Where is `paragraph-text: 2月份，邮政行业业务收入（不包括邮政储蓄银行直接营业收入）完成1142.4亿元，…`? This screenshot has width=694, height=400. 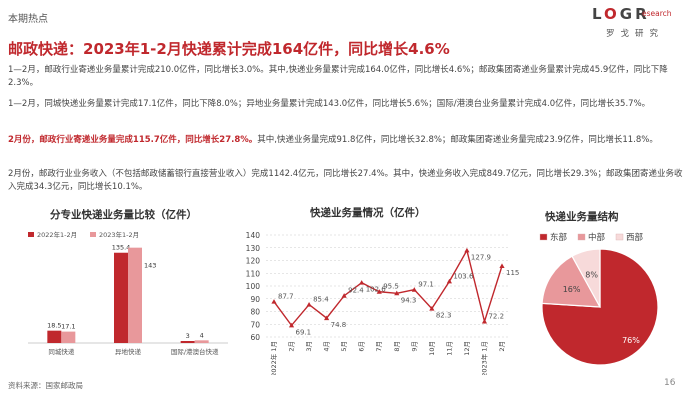
paragraph-text: 2月份，邮政行业业务收入（不包括邮政储蓄银行直接营业收入）完成1142.4亿元，… is located at coordinates (345, 180).